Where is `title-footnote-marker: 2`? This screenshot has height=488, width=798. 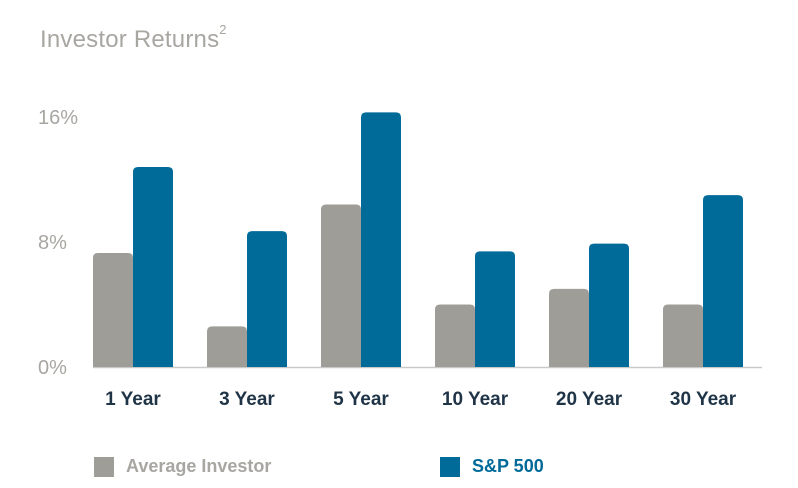
title-footnote-marker: 2 is located at coordinates (223, 29).